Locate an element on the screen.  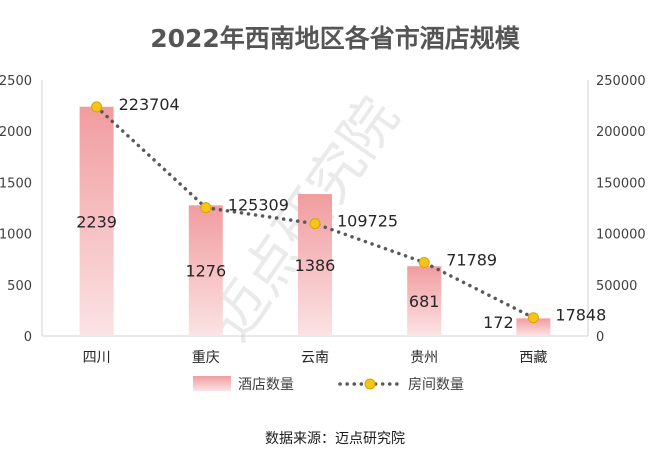
legend-line-marker is located at coordinates (370, 384).